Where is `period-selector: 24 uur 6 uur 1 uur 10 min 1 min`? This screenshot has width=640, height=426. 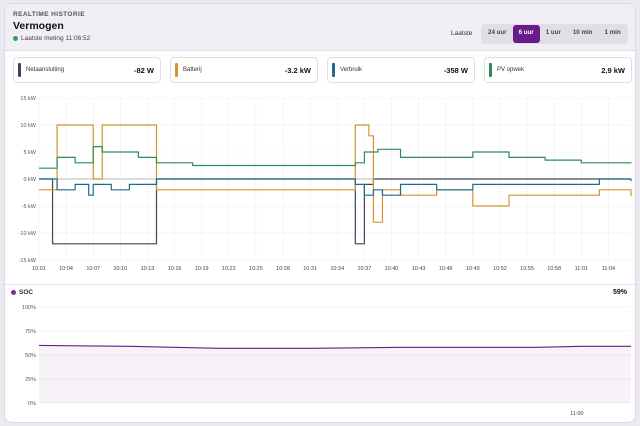 period-selector: 24 uur 6 uur 1 uur 10 min 1 min is located at coordinates (554, 34).